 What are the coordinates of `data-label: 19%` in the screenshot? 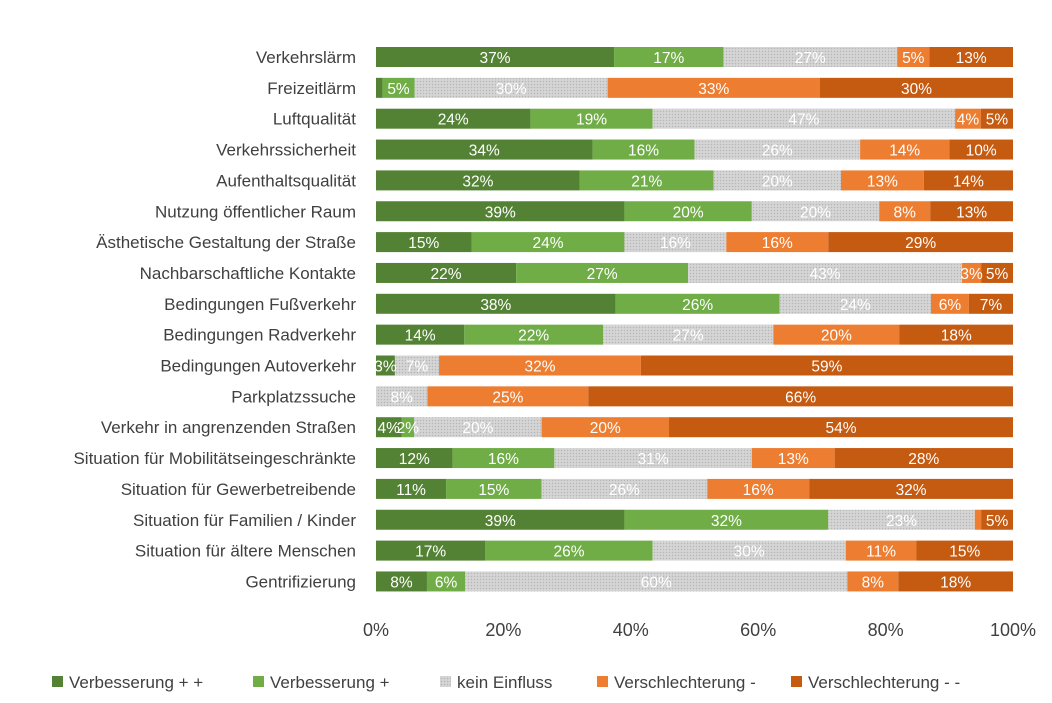 It's located at (591, 120).